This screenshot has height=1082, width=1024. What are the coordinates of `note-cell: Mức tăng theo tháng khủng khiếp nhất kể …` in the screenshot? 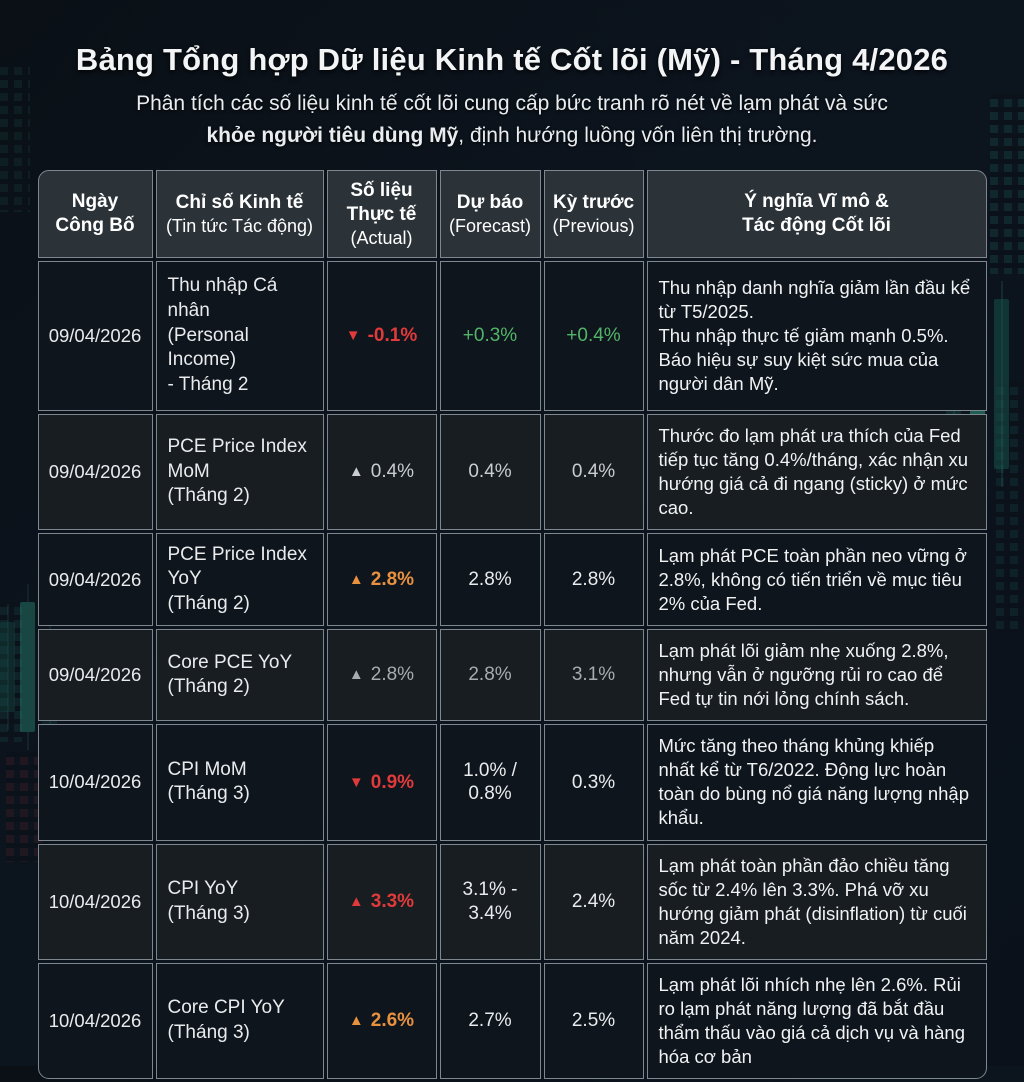 It's located at (816, 782).